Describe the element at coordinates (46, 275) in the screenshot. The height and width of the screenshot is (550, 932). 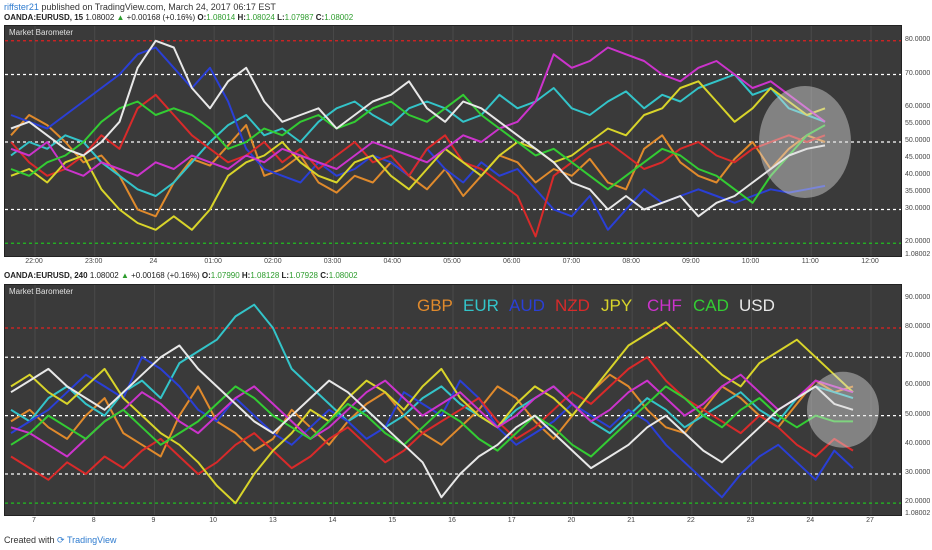
I see `symbol-name: OANDA:EURUSD, 240` at that location.